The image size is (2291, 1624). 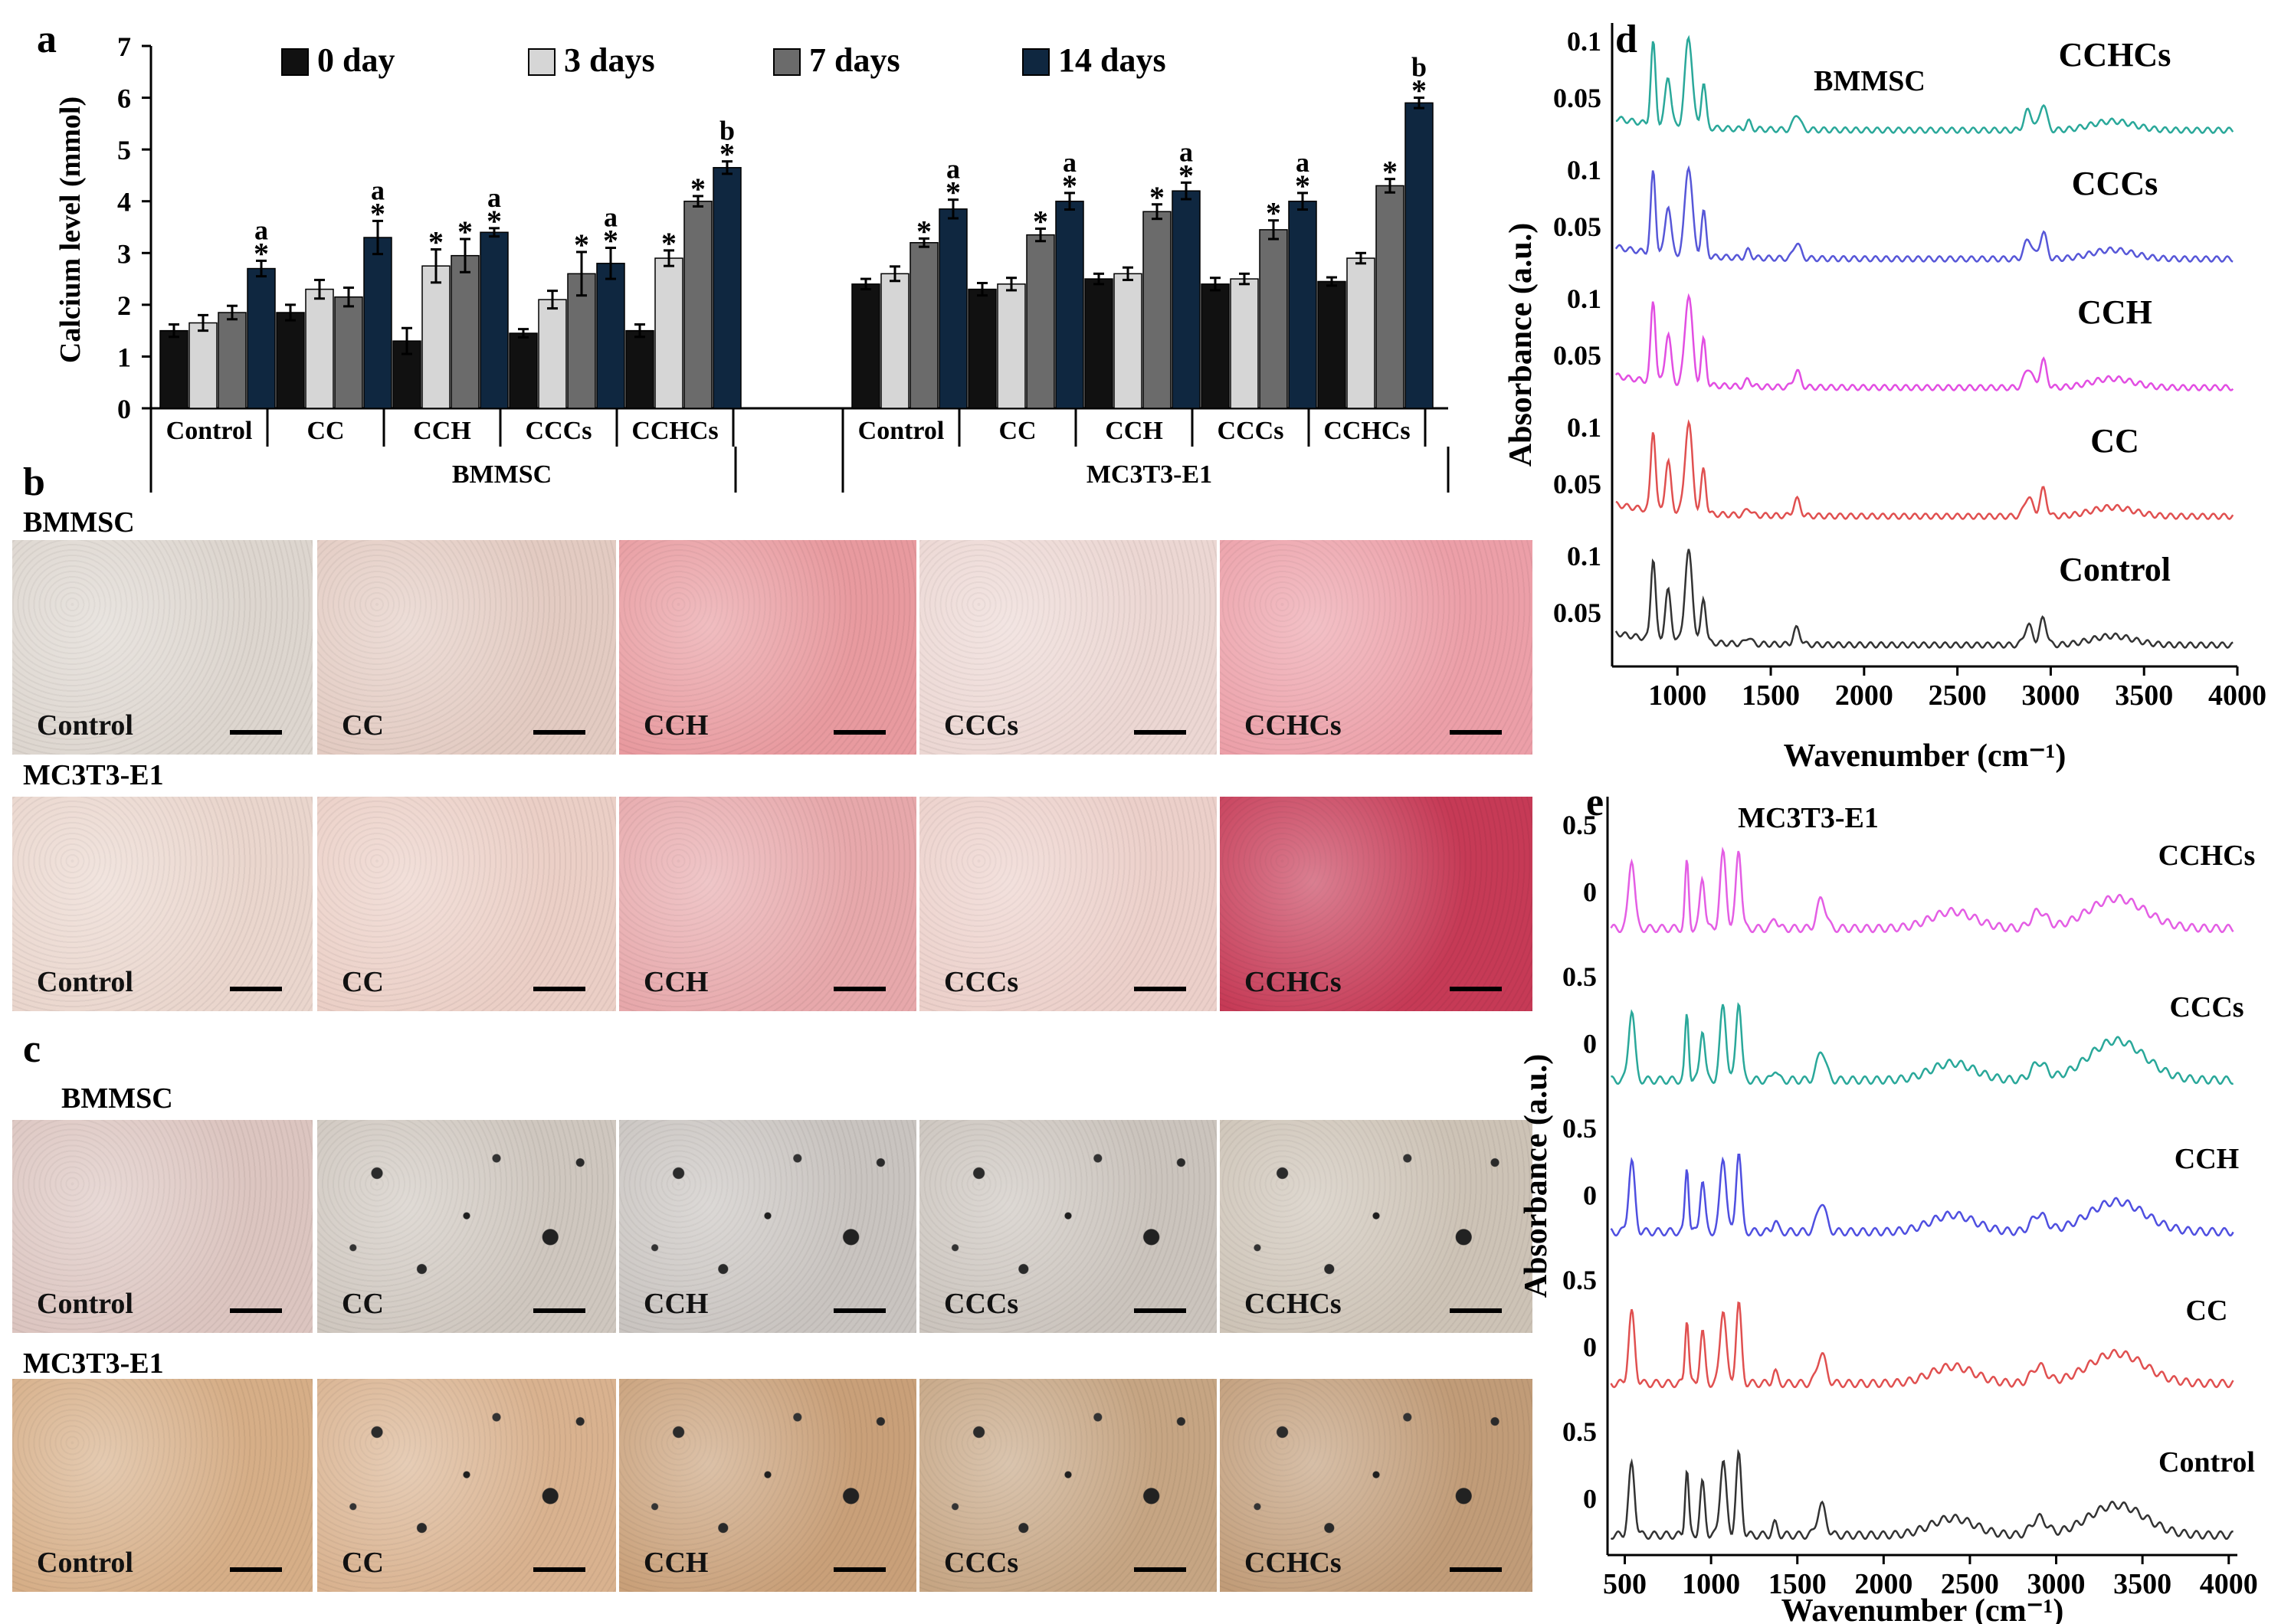 I want to click on panel-label-e: e, so click(x=1595, y=803).